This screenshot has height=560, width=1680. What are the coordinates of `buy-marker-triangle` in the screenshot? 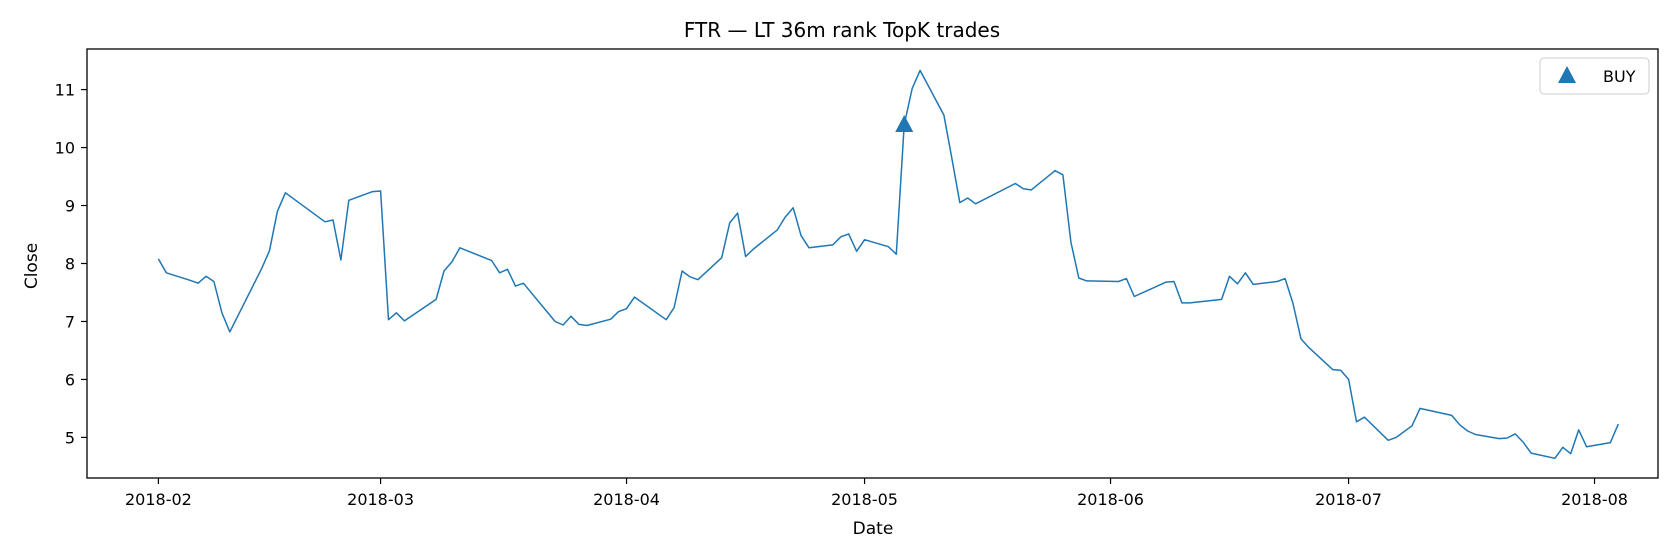 It's located at (904, 123).